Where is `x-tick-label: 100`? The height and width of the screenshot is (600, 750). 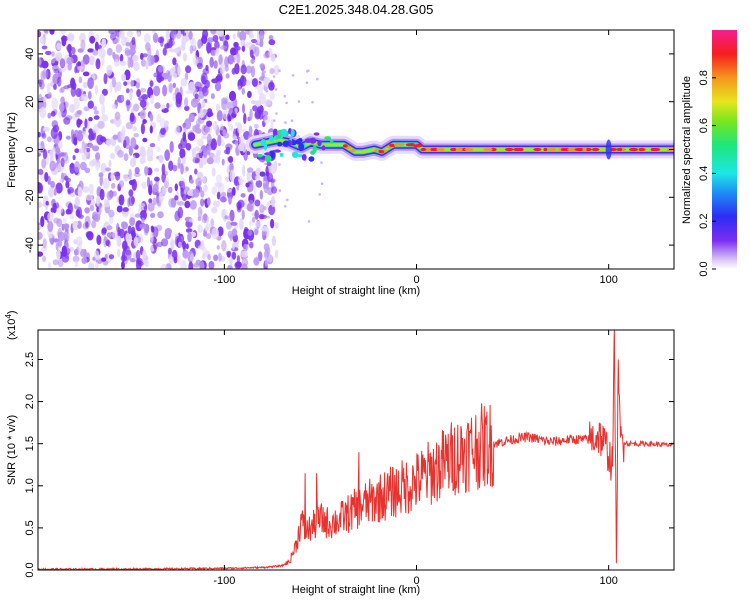 x-tick-label: 100 is located at coordinates (608, 280).